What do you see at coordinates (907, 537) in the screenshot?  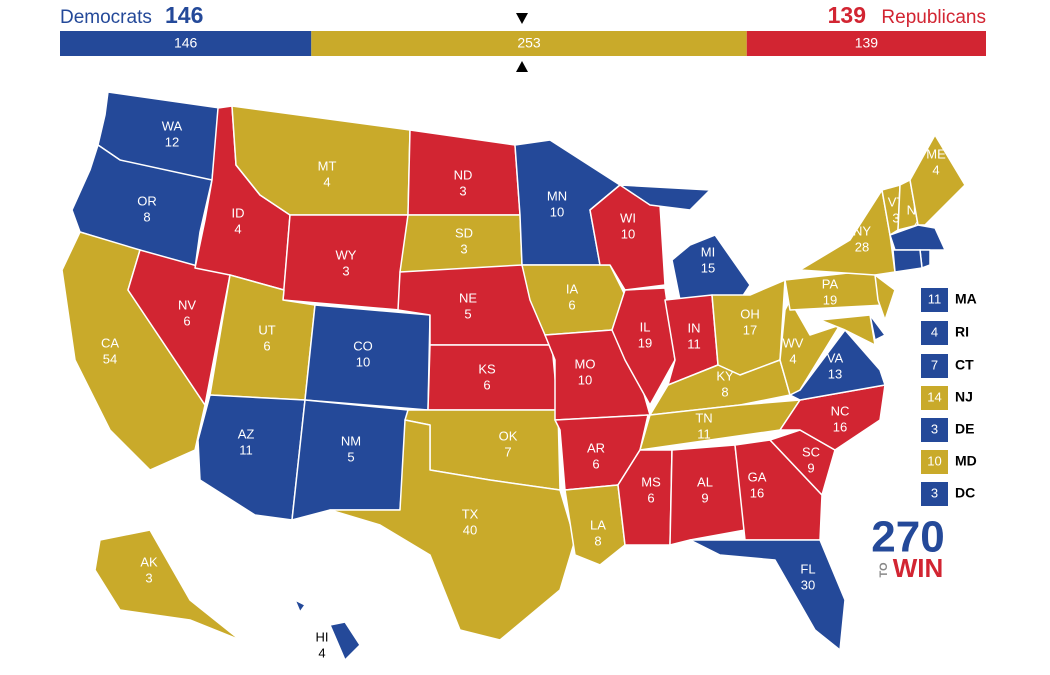 I see `logo-number: 270` at bounding box center [907, 537].